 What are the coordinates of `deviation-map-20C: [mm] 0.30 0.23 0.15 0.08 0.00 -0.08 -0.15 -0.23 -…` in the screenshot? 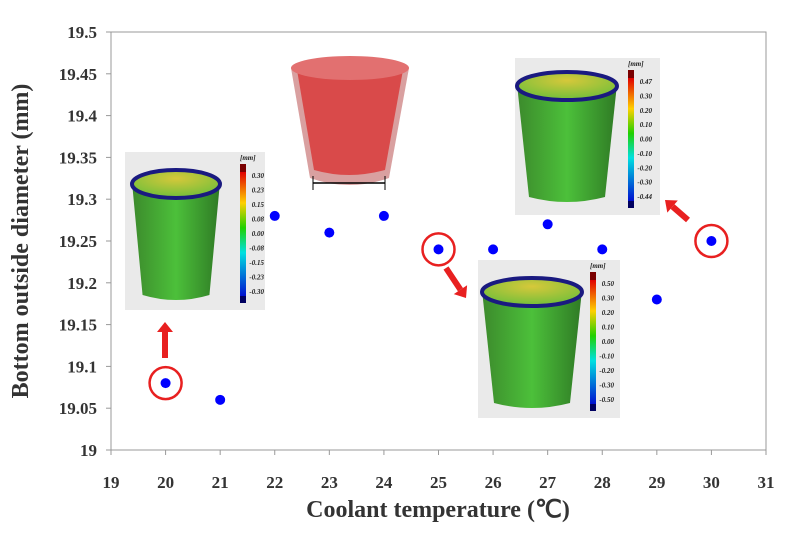 It's located at (195, 231).